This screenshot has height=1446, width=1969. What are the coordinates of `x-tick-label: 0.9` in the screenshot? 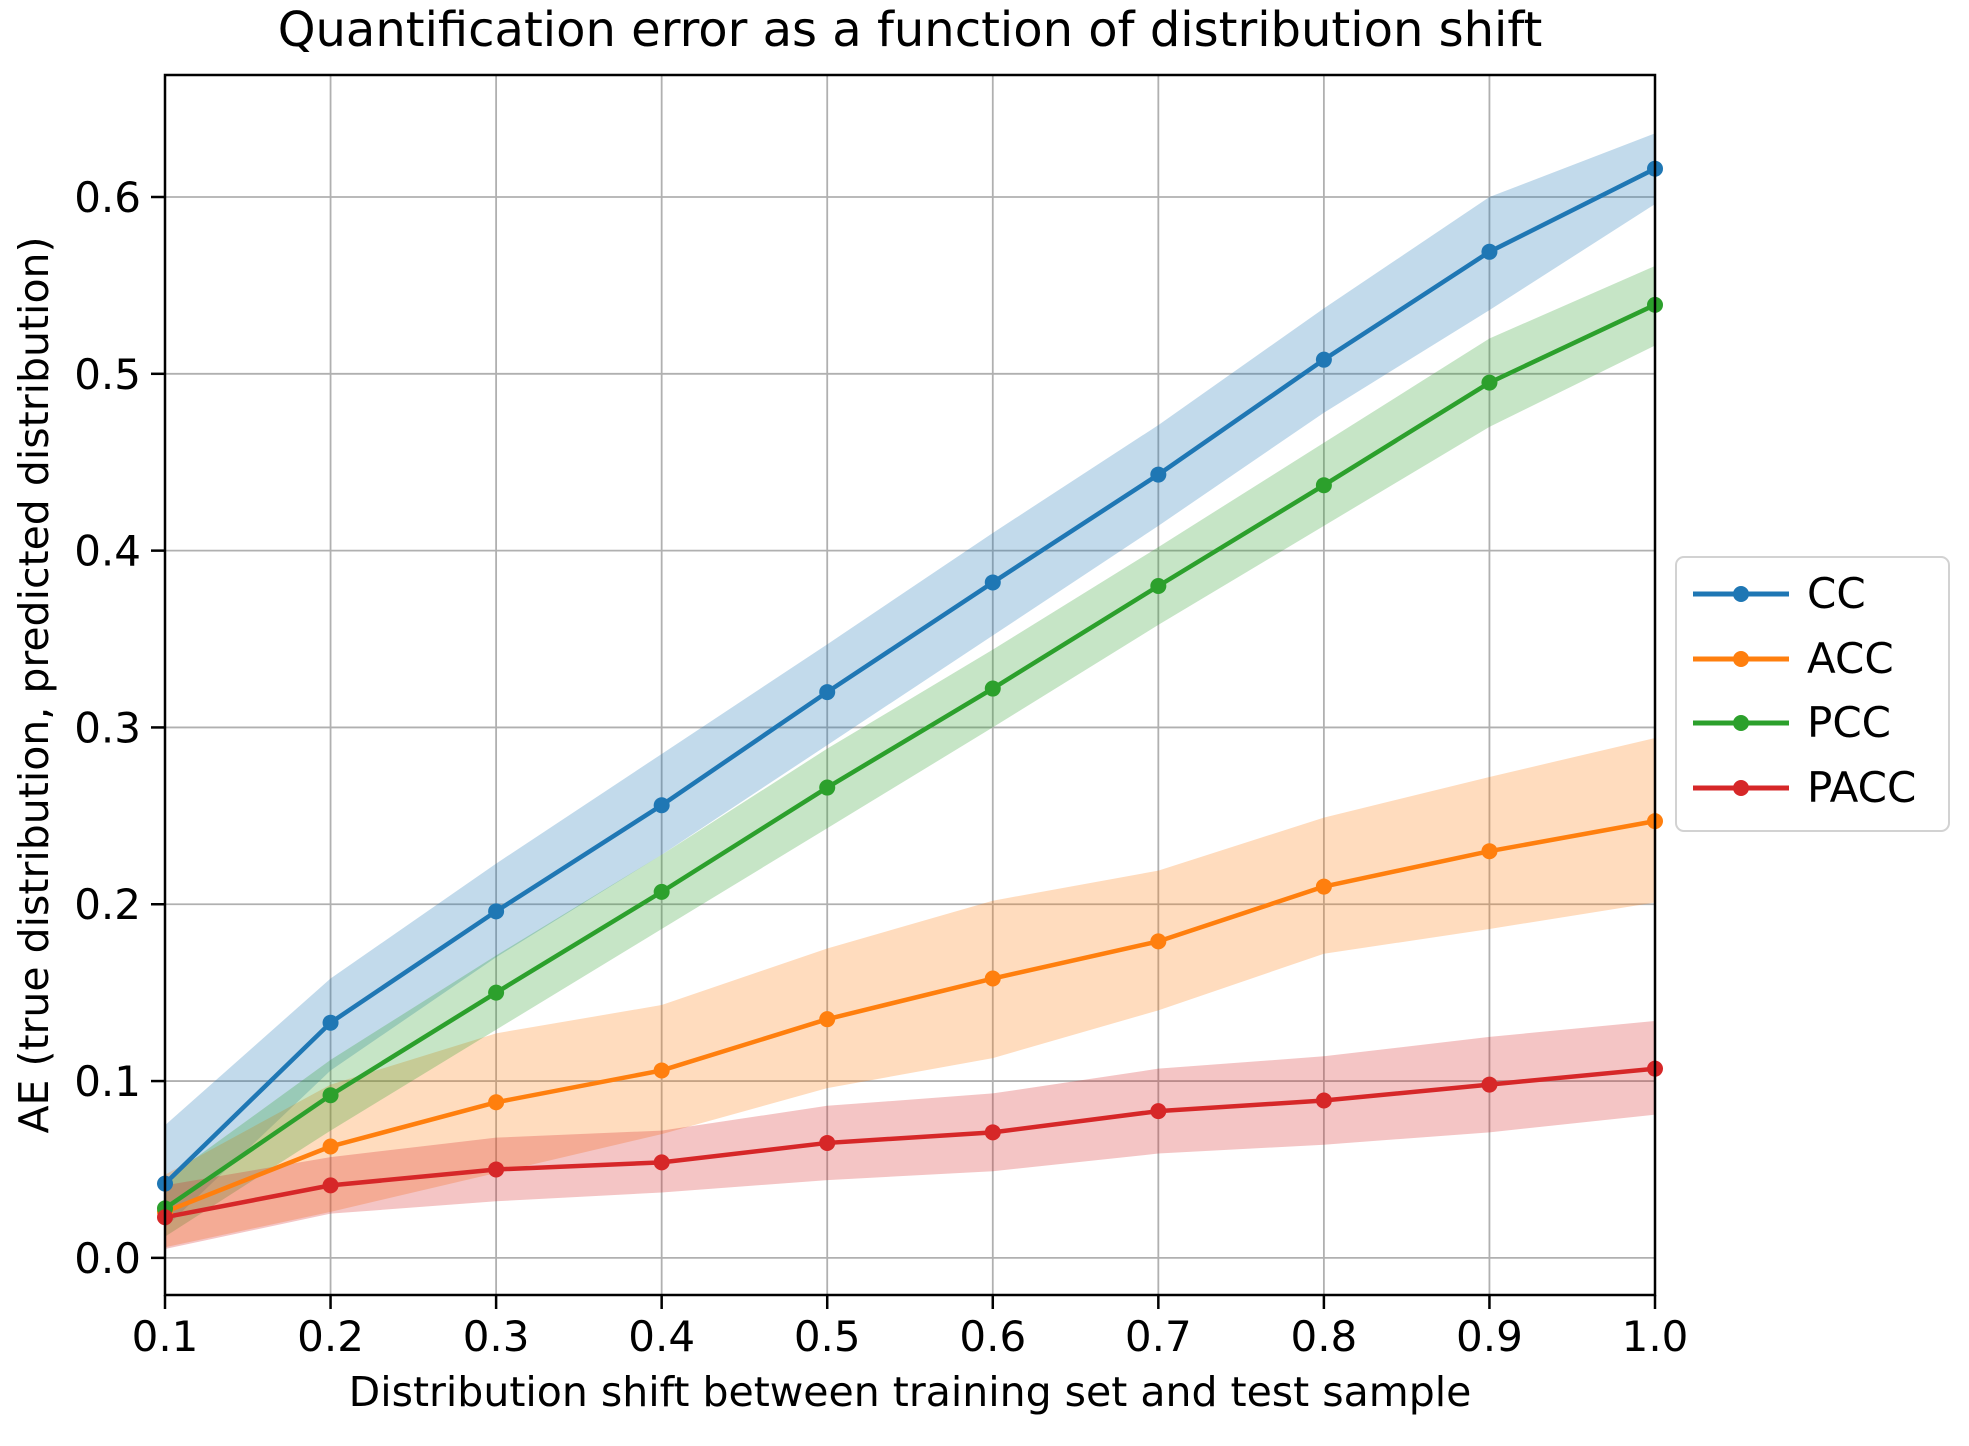 It's located at (1489, 1336).